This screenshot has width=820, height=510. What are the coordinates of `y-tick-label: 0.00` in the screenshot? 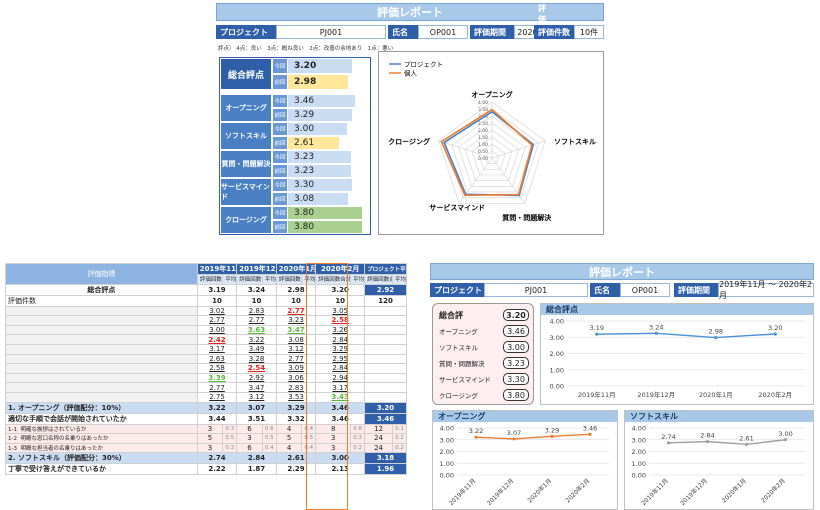 It's located at (639, 476).